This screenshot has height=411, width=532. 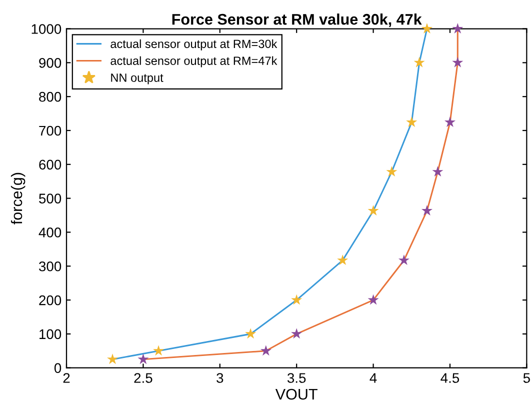 What do you see at coordinates (526, 378) in the screenshot?
I see `x-tick-label: 5` at bounding box center [526, 378].